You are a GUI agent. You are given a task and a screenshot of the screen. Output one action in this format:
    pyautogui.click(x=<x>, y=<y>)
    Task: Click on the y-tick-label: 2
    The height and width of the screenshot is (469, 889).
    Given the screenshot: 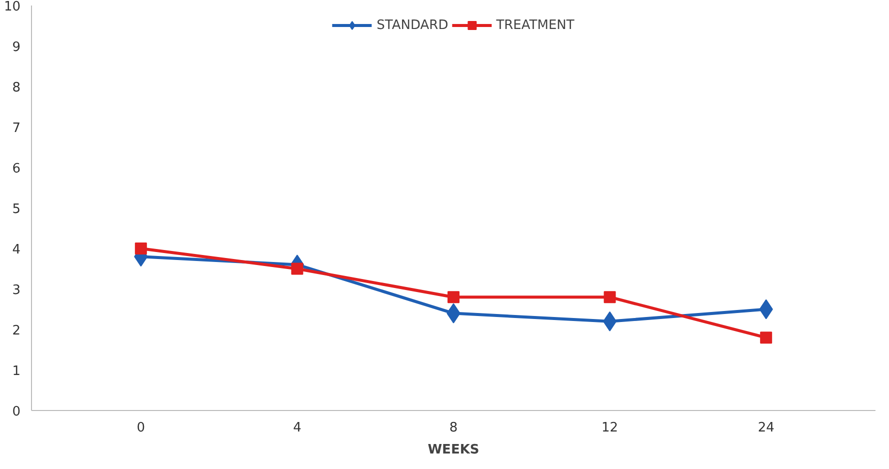 What is the action you would take?
    pyautogui.click(x=16, y=331)
    